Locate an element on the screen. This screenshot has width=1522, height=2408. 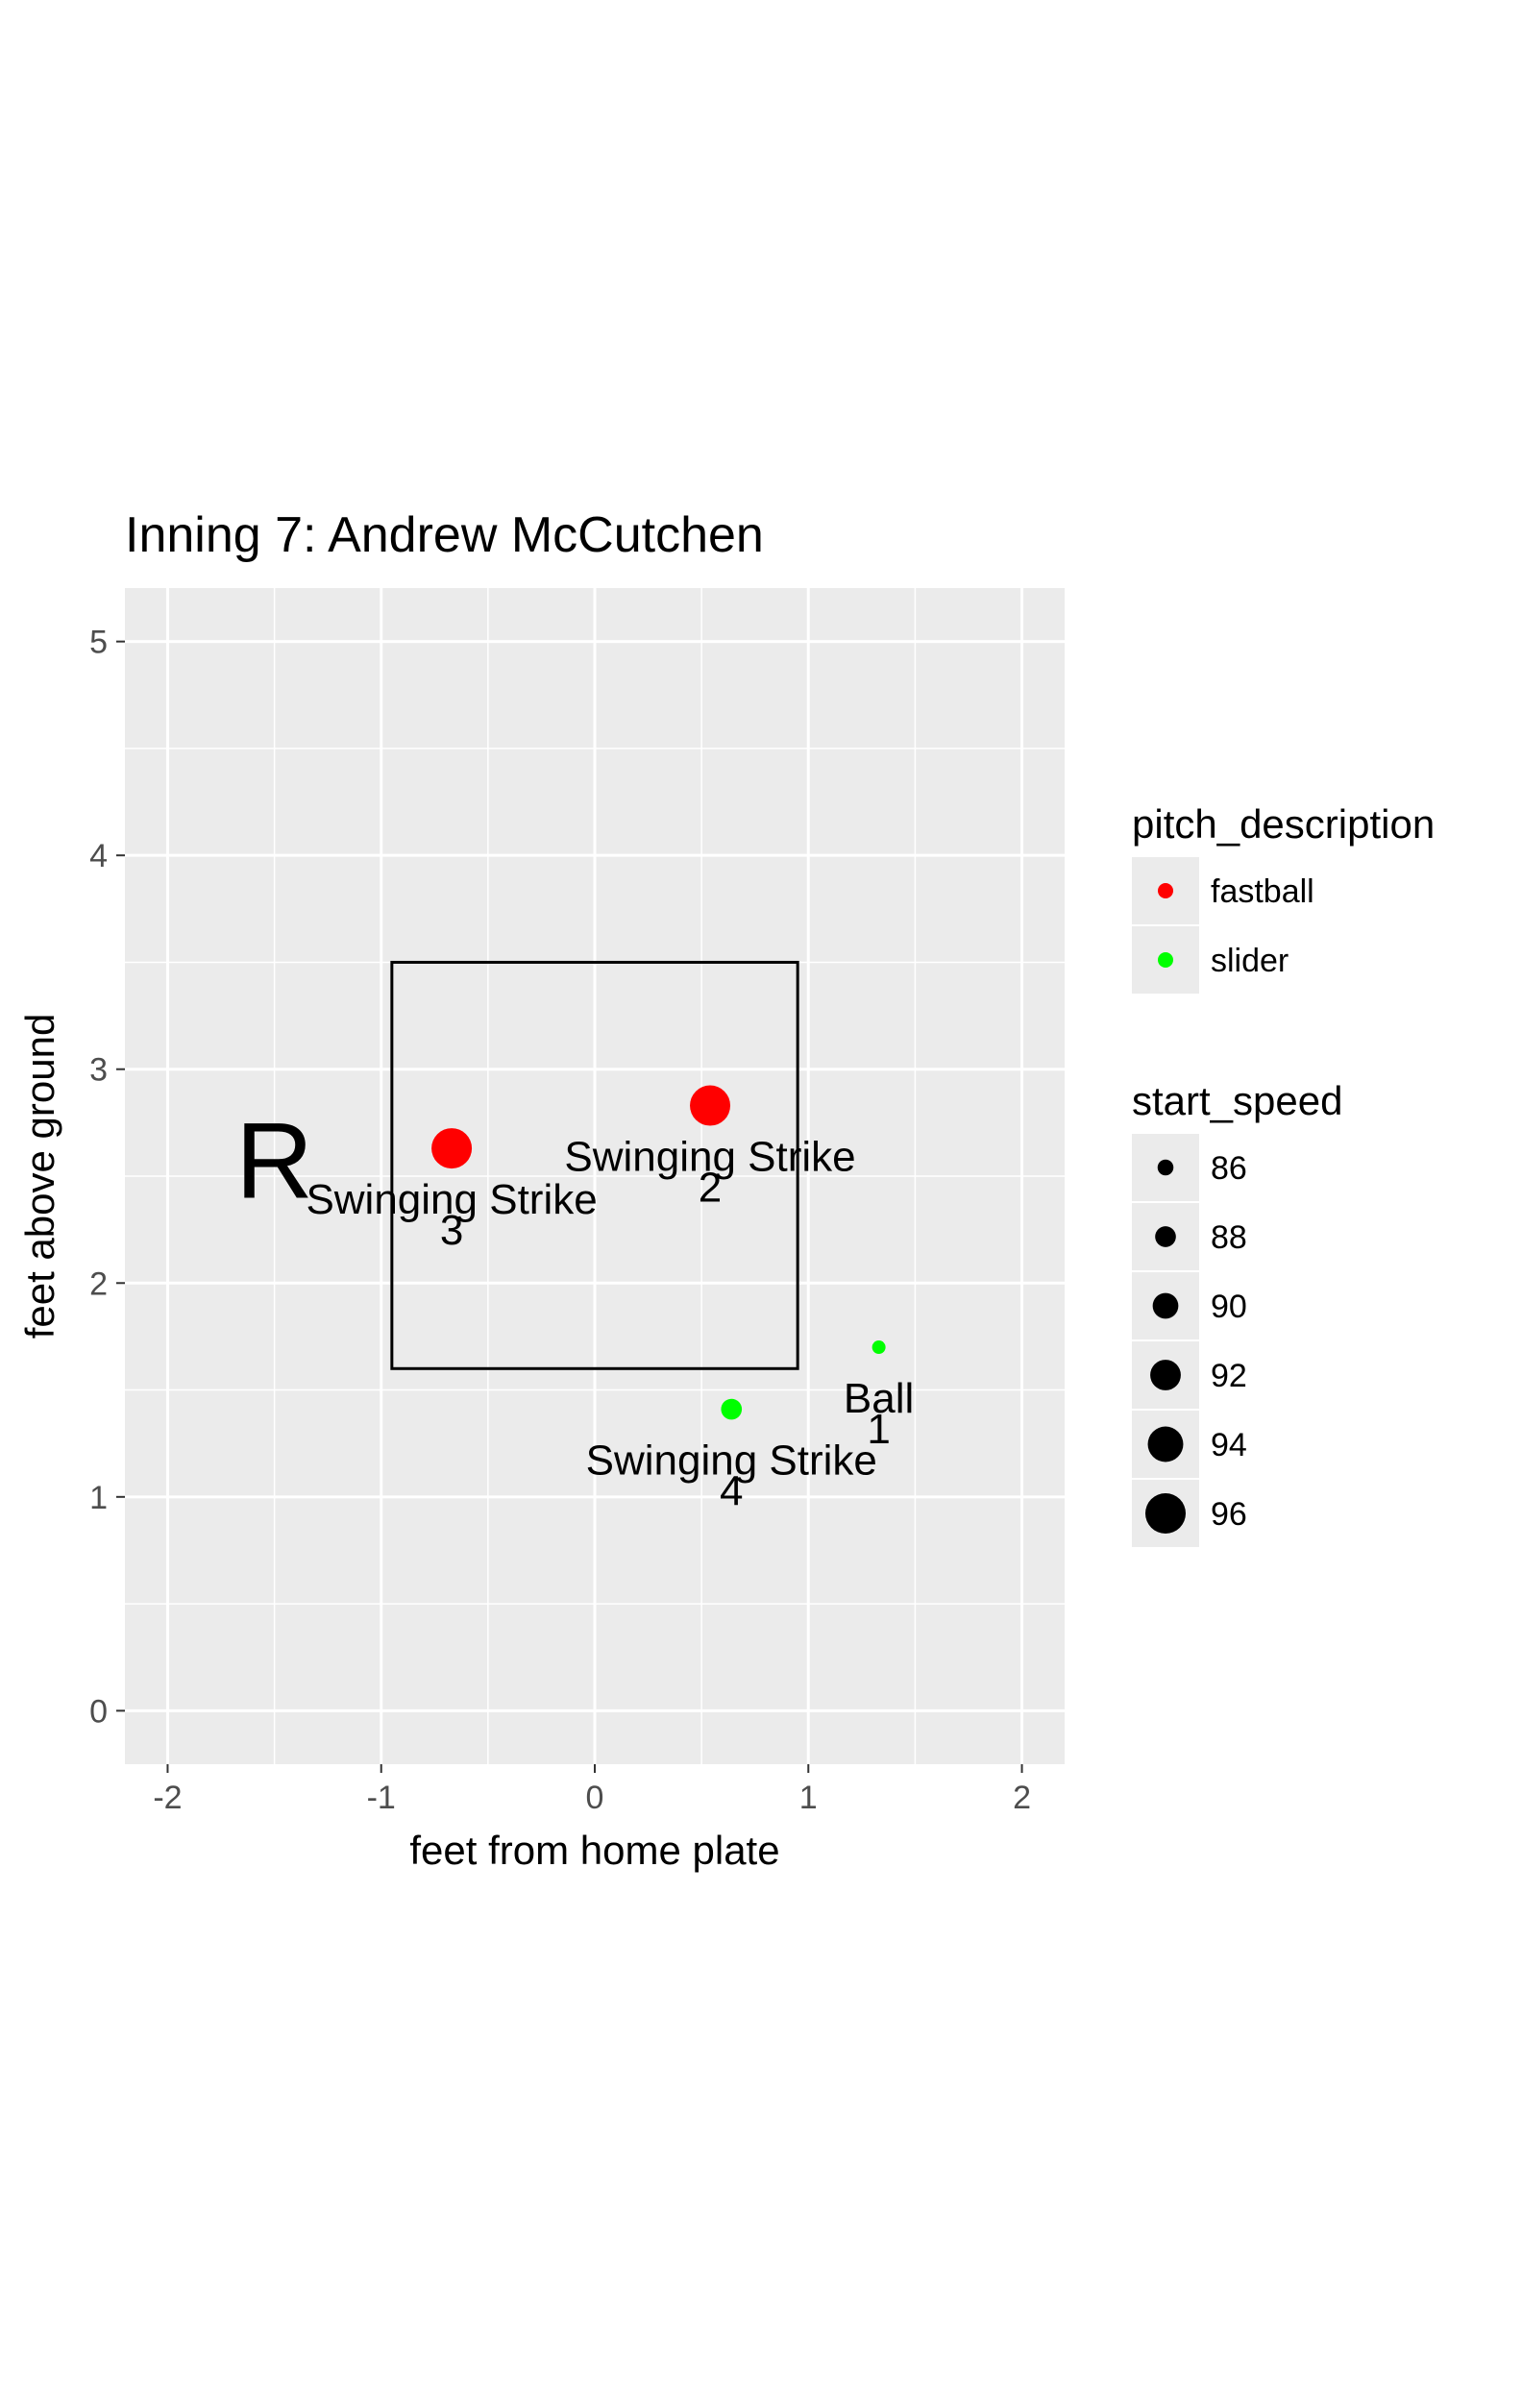
legend-color-label: slider is located at coordinates (1250, 961).